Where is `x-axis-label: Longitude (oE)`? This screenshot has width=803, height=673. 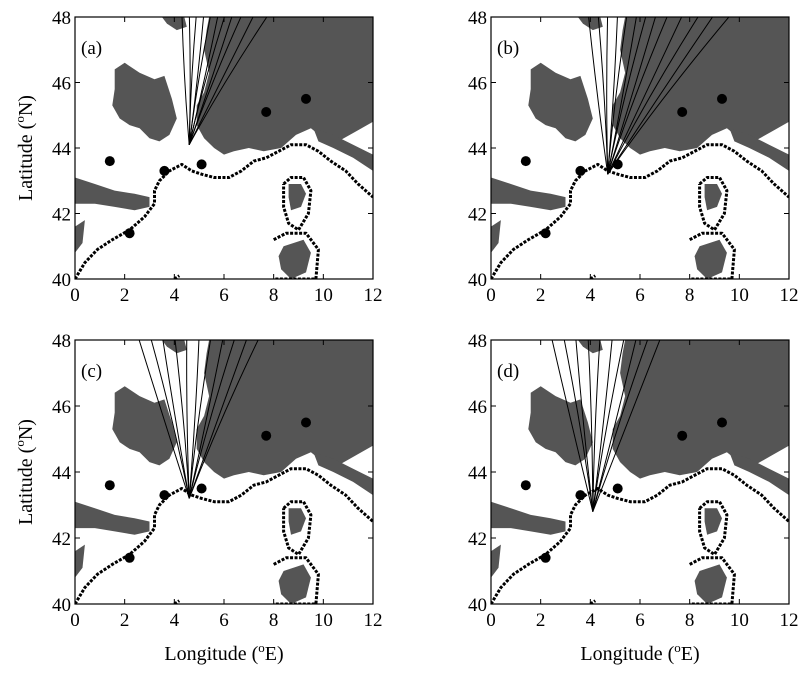 x-axis-label: Longitude (oE) is located at coordinates (223, 652).